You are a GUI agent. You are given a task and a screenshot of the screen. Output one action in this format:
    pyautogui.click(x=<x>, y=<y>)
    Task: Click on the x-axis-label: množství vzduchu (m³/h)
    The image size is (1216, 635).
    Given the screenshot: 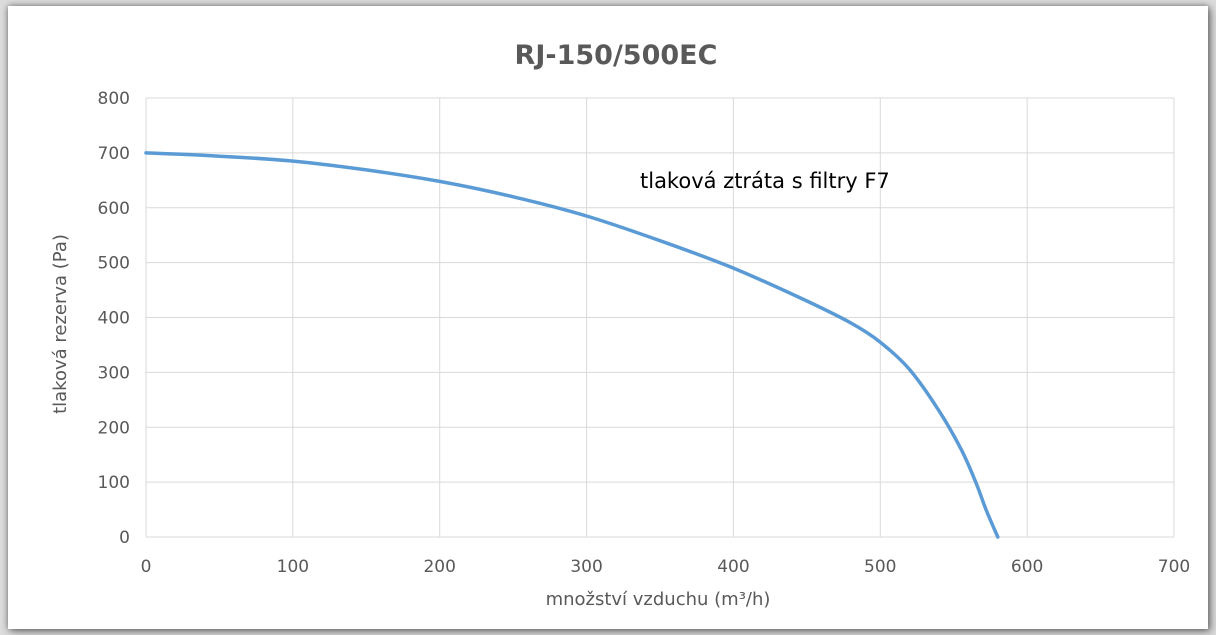 What is the action you would take?
    pyautogui.click(x=658, y=599)
    